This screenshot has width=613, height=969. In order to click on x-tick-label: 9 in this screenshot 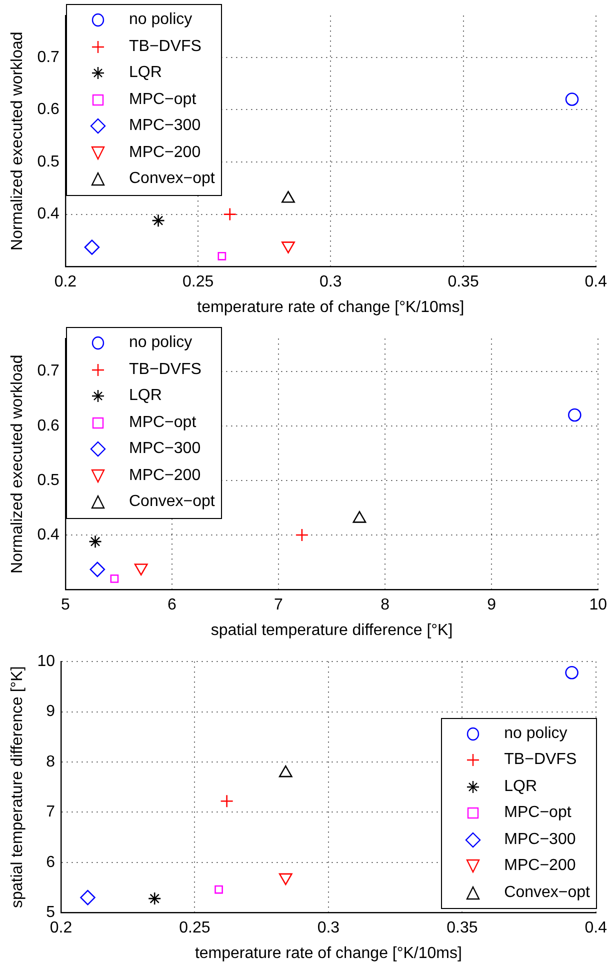, I will do `click(491, 605)`.